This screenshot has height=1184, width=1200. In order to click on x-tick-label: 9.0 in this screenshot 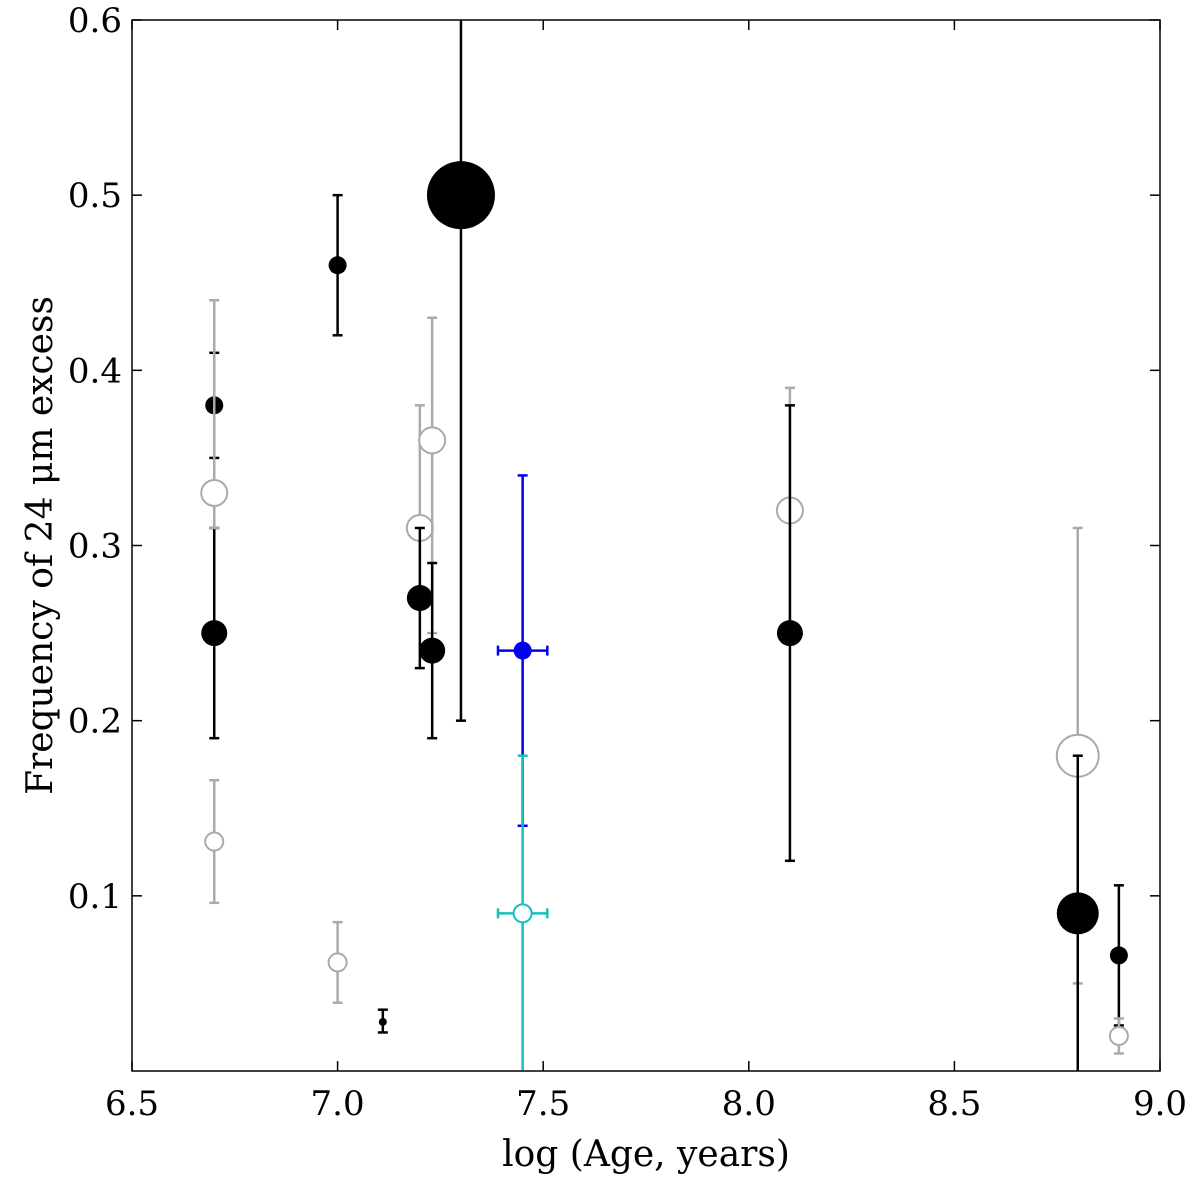, I will do `click(1160, 1104)`.